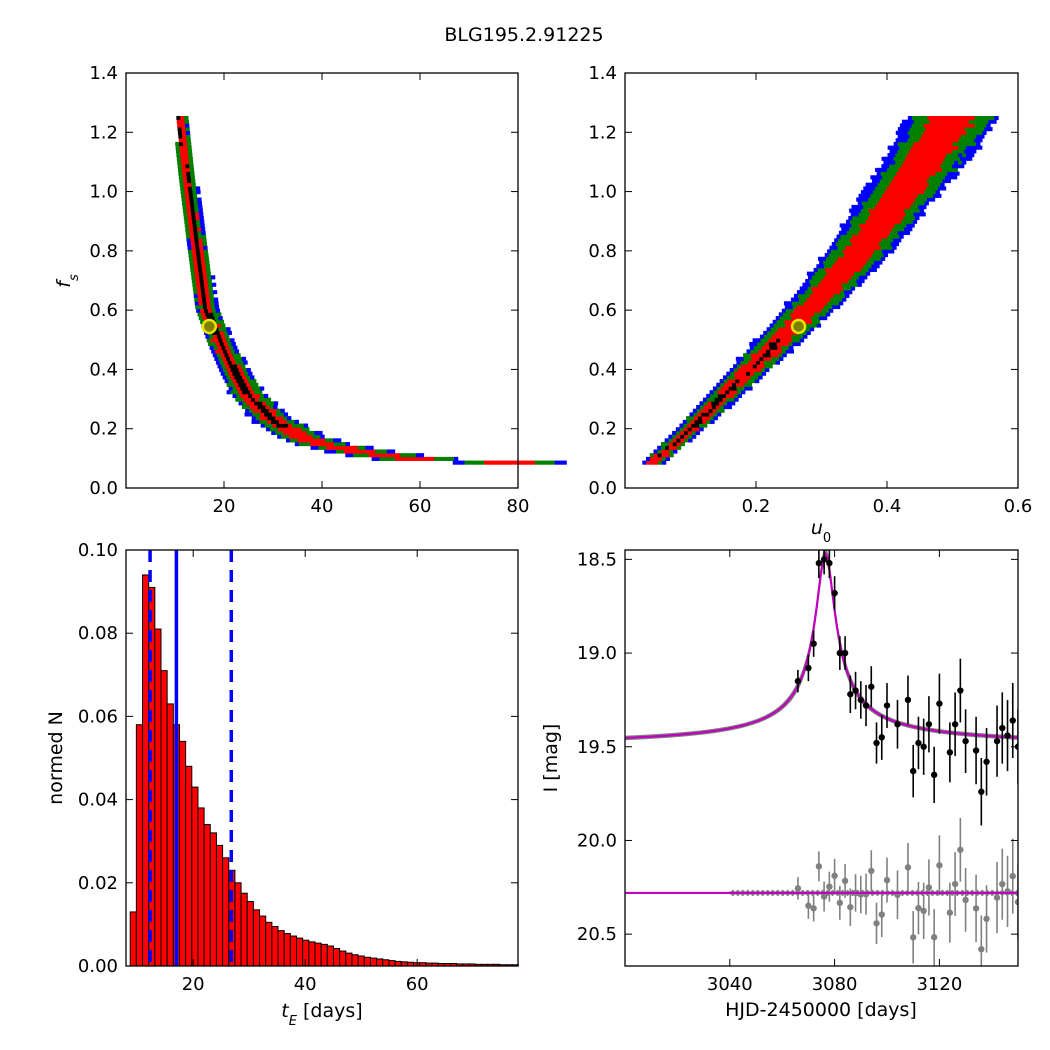  What do you see at coordinates (380, 962) in the screenshot?
I see `histogram-bar` at bounding box center [380, 962].